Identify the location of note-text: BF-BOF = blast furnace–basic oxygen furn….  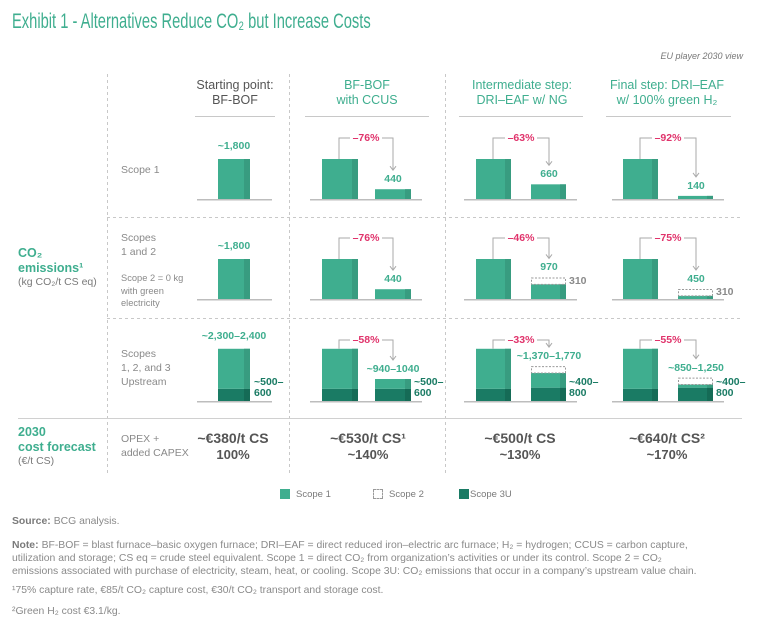
(364, 545).